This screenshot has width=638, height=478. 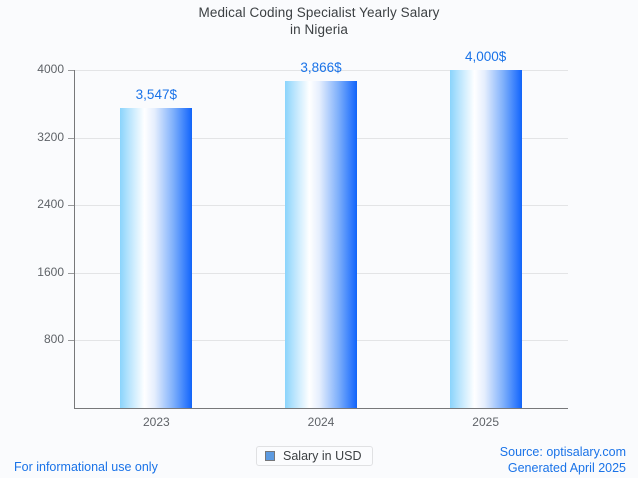 I want to click on y-axis-tick-label: 800, so click(x=53, y=339).